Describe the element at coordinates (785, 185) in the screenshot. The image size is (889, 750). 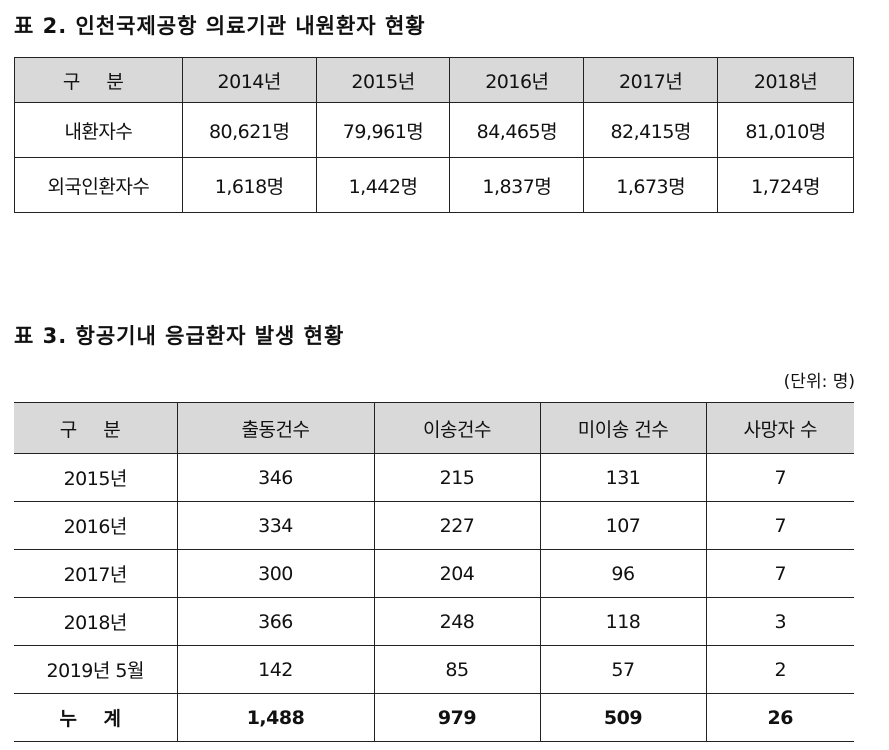
I see `cell-value: 1,724명` at that location.